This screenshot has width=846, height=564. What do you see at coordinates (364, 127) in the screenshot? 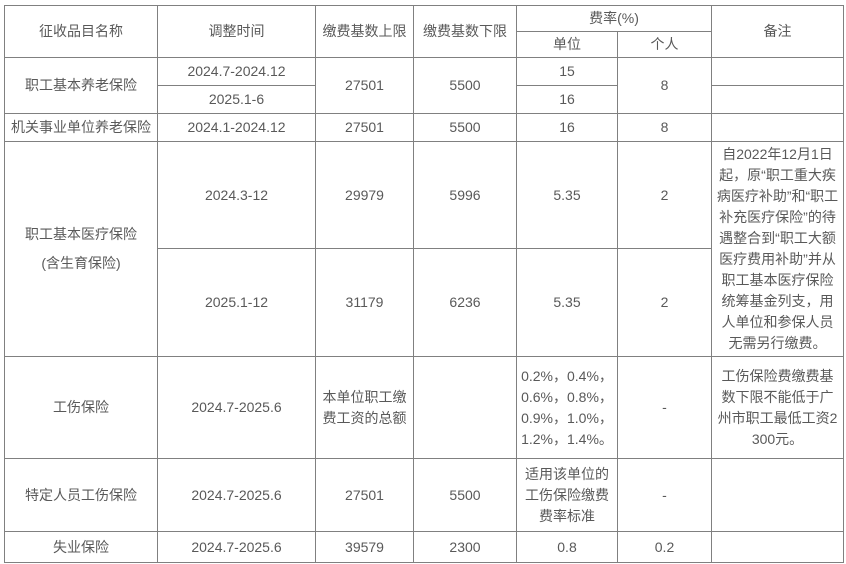
I see `gov-pension-base-upper-cell: 27501` at bounding box center [364, 127].